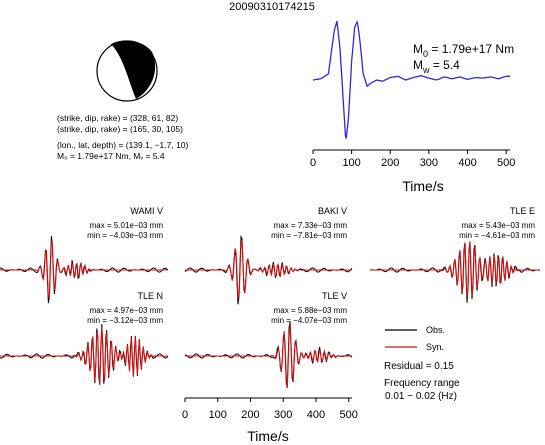  What do you see at coordinates (411, 79) in the screenshot?
I see `stf-line` at bounding box center [411, 79].